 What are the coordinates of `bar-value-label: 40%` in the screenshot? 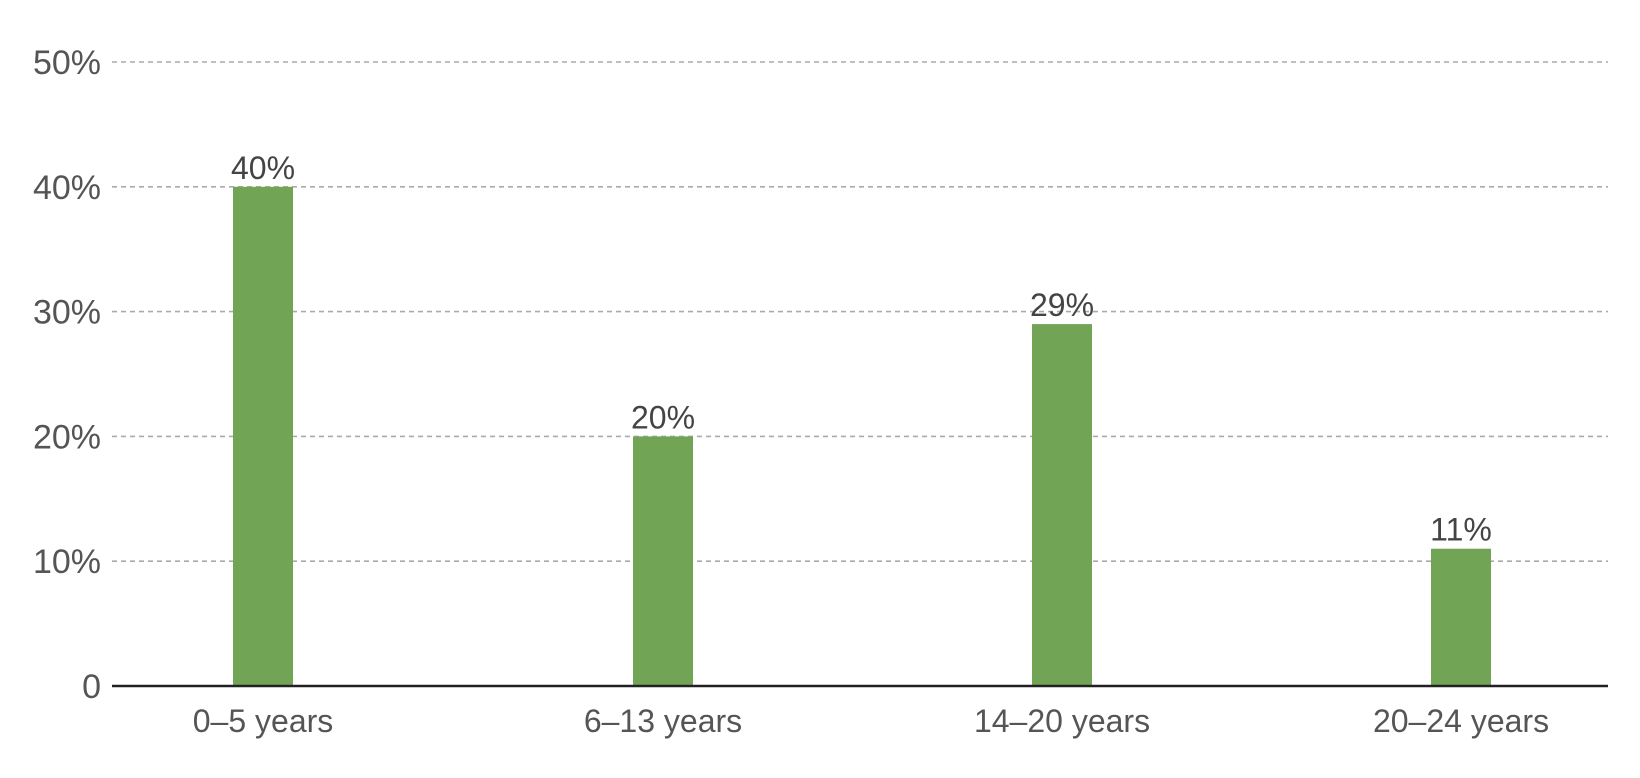 It's located at (263, 168).